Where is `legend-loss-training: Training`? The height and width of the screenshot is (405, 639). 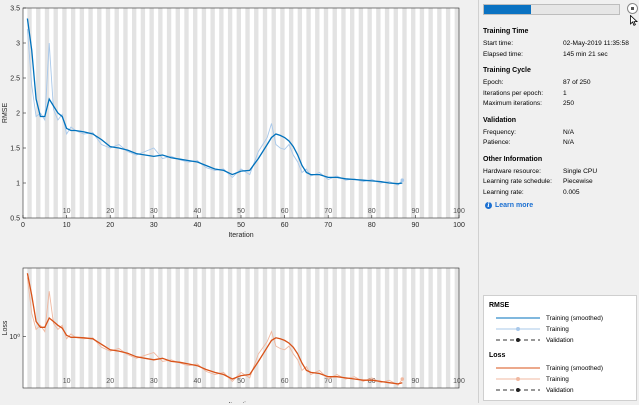 legend-loss-training: Training is located at coordinates (532, 379).